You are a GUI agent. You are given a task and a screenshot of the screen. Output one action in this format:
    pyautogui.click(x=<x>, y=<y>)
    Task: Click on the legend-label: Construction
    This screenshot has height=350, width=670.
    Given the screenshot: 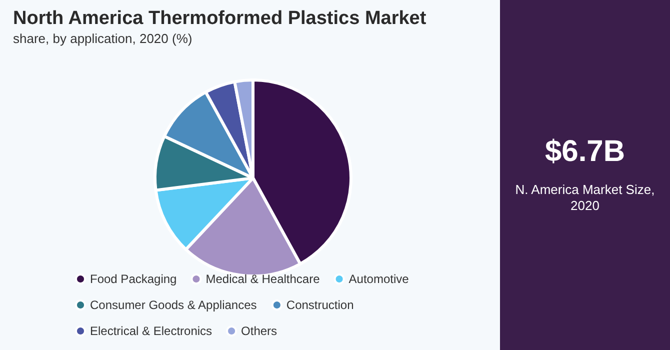 What is the action you would take?
    pyautogui.click(x=320, y=305)
    